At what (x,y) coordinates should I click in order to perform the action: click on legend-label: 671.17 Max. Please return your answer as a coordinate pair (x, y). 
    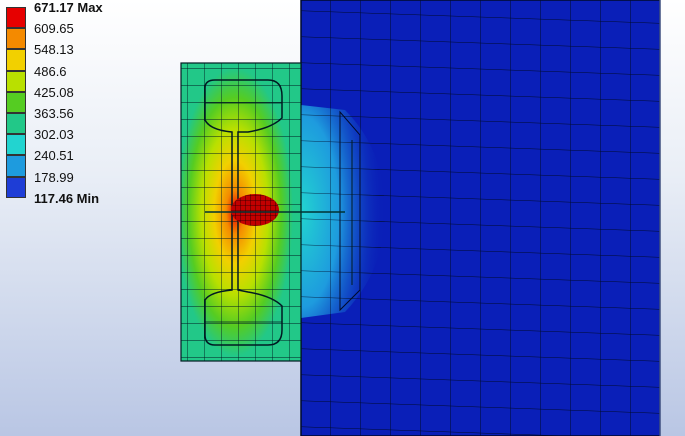
    Looking at the image, I should click on (68, 7).